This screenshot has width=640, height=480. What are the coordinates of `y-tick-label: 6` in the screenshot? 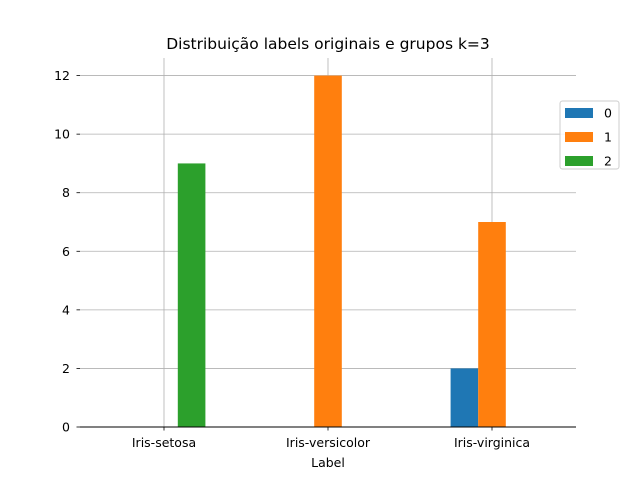 It's located at (66, 251).